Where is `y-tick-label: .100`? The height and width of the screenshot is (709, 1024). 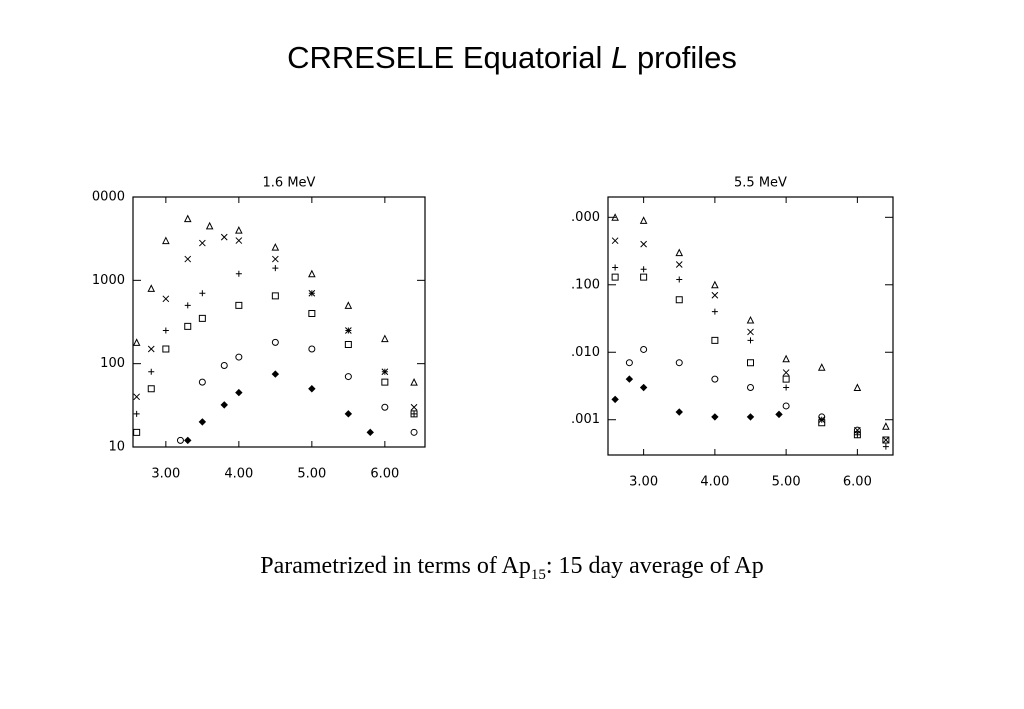 y-tick-label: .100 is located at coordinates (585, 284).